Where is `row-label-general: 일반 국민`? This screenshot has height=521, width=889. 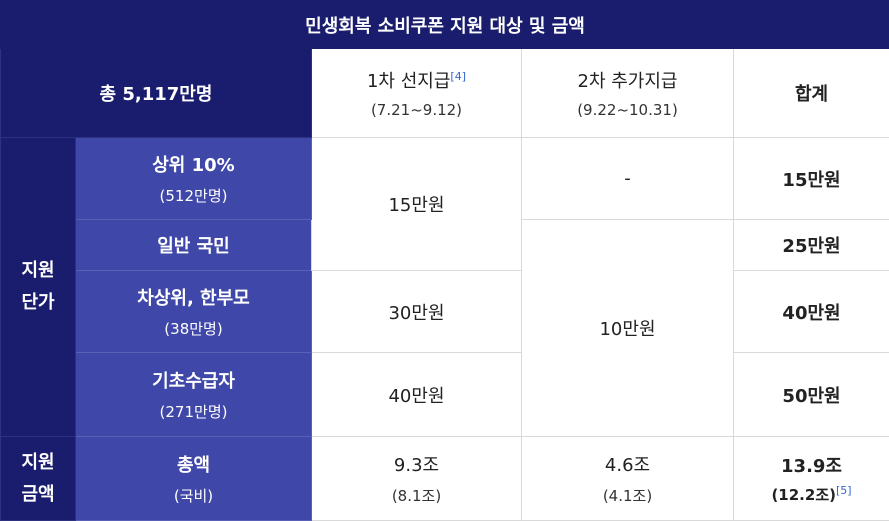 row-label-general: 일반 국민 is located at coordinates (193, 245).